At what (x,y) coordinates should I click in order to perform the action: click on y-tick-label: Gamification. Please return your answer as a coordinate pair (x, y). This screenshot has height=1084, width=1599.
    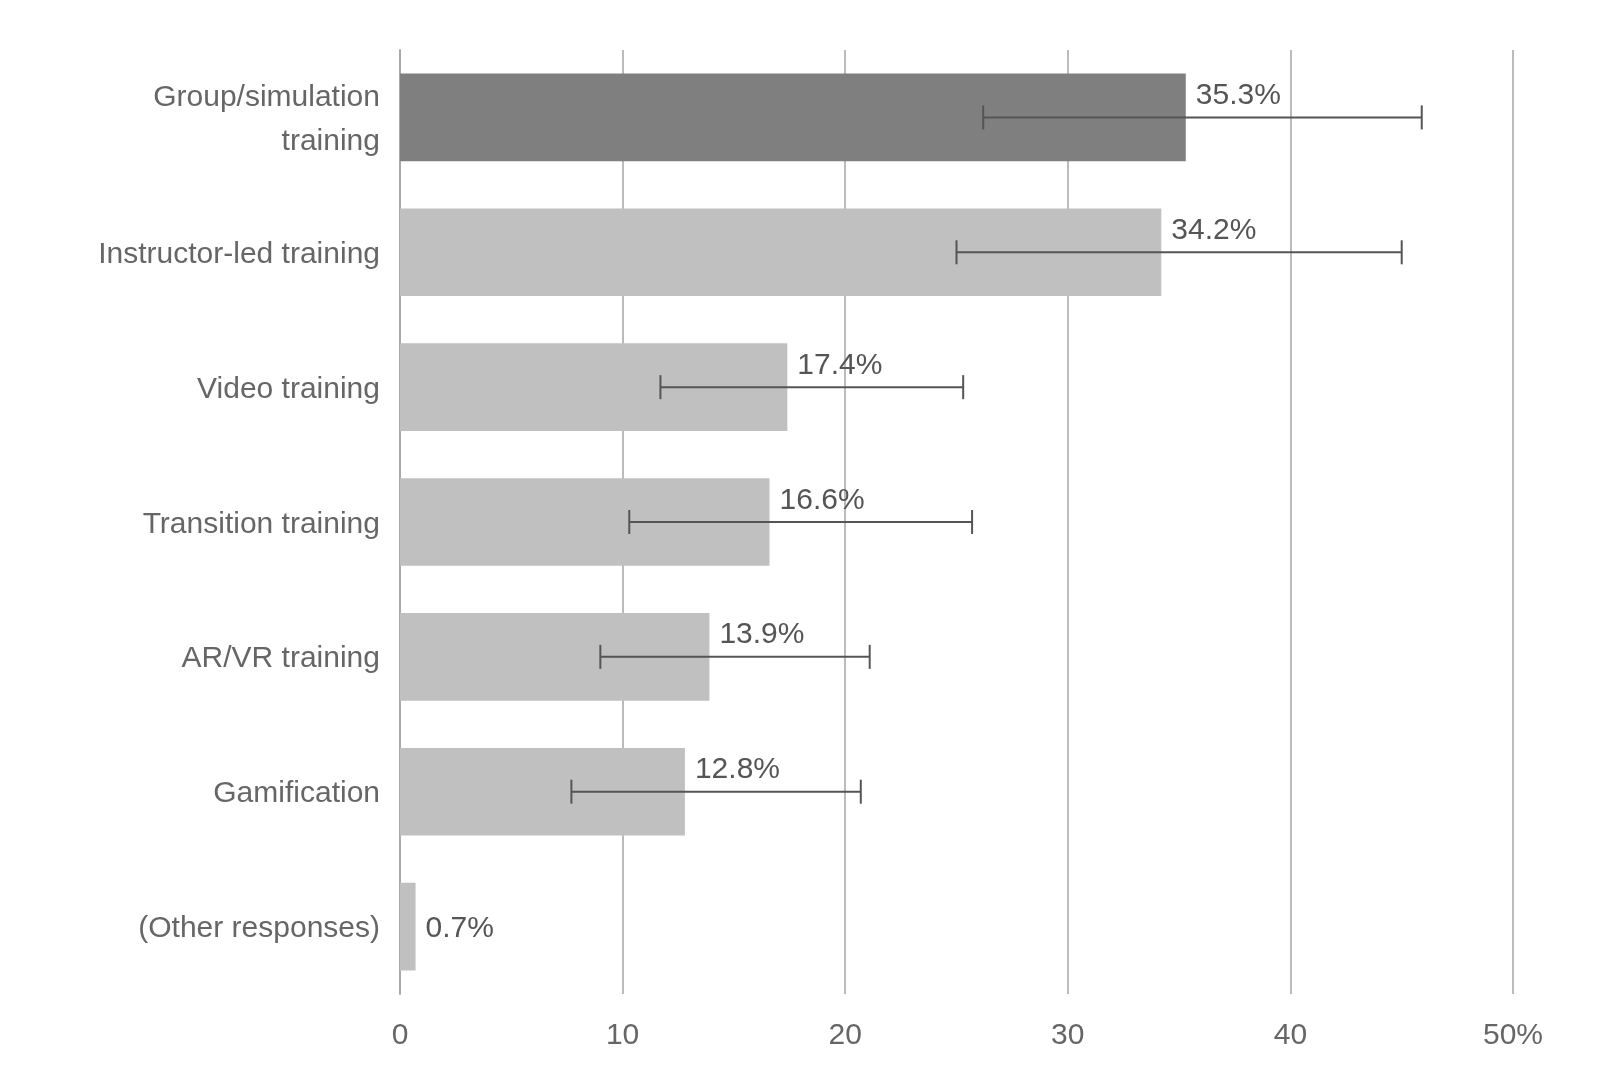
    Looking at the image, I should click on (296, 792).